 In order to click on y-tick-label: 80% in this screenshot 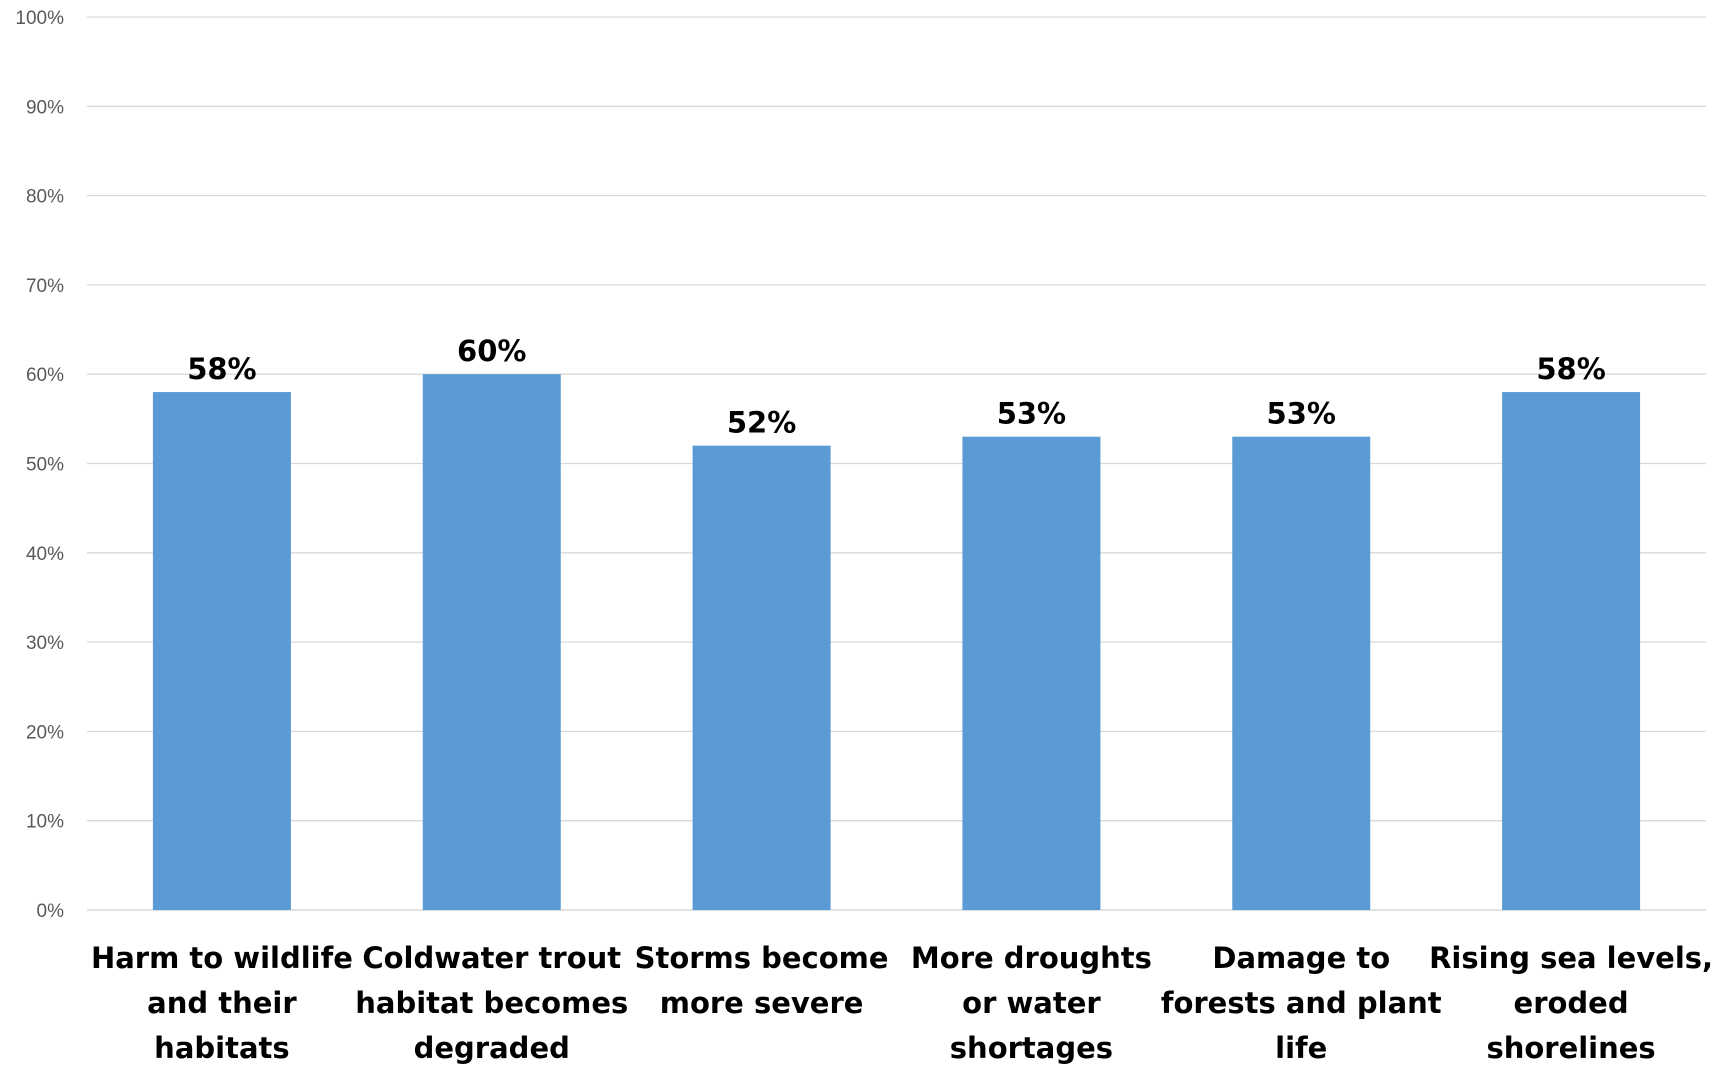, I will do `click(45, 197)`.